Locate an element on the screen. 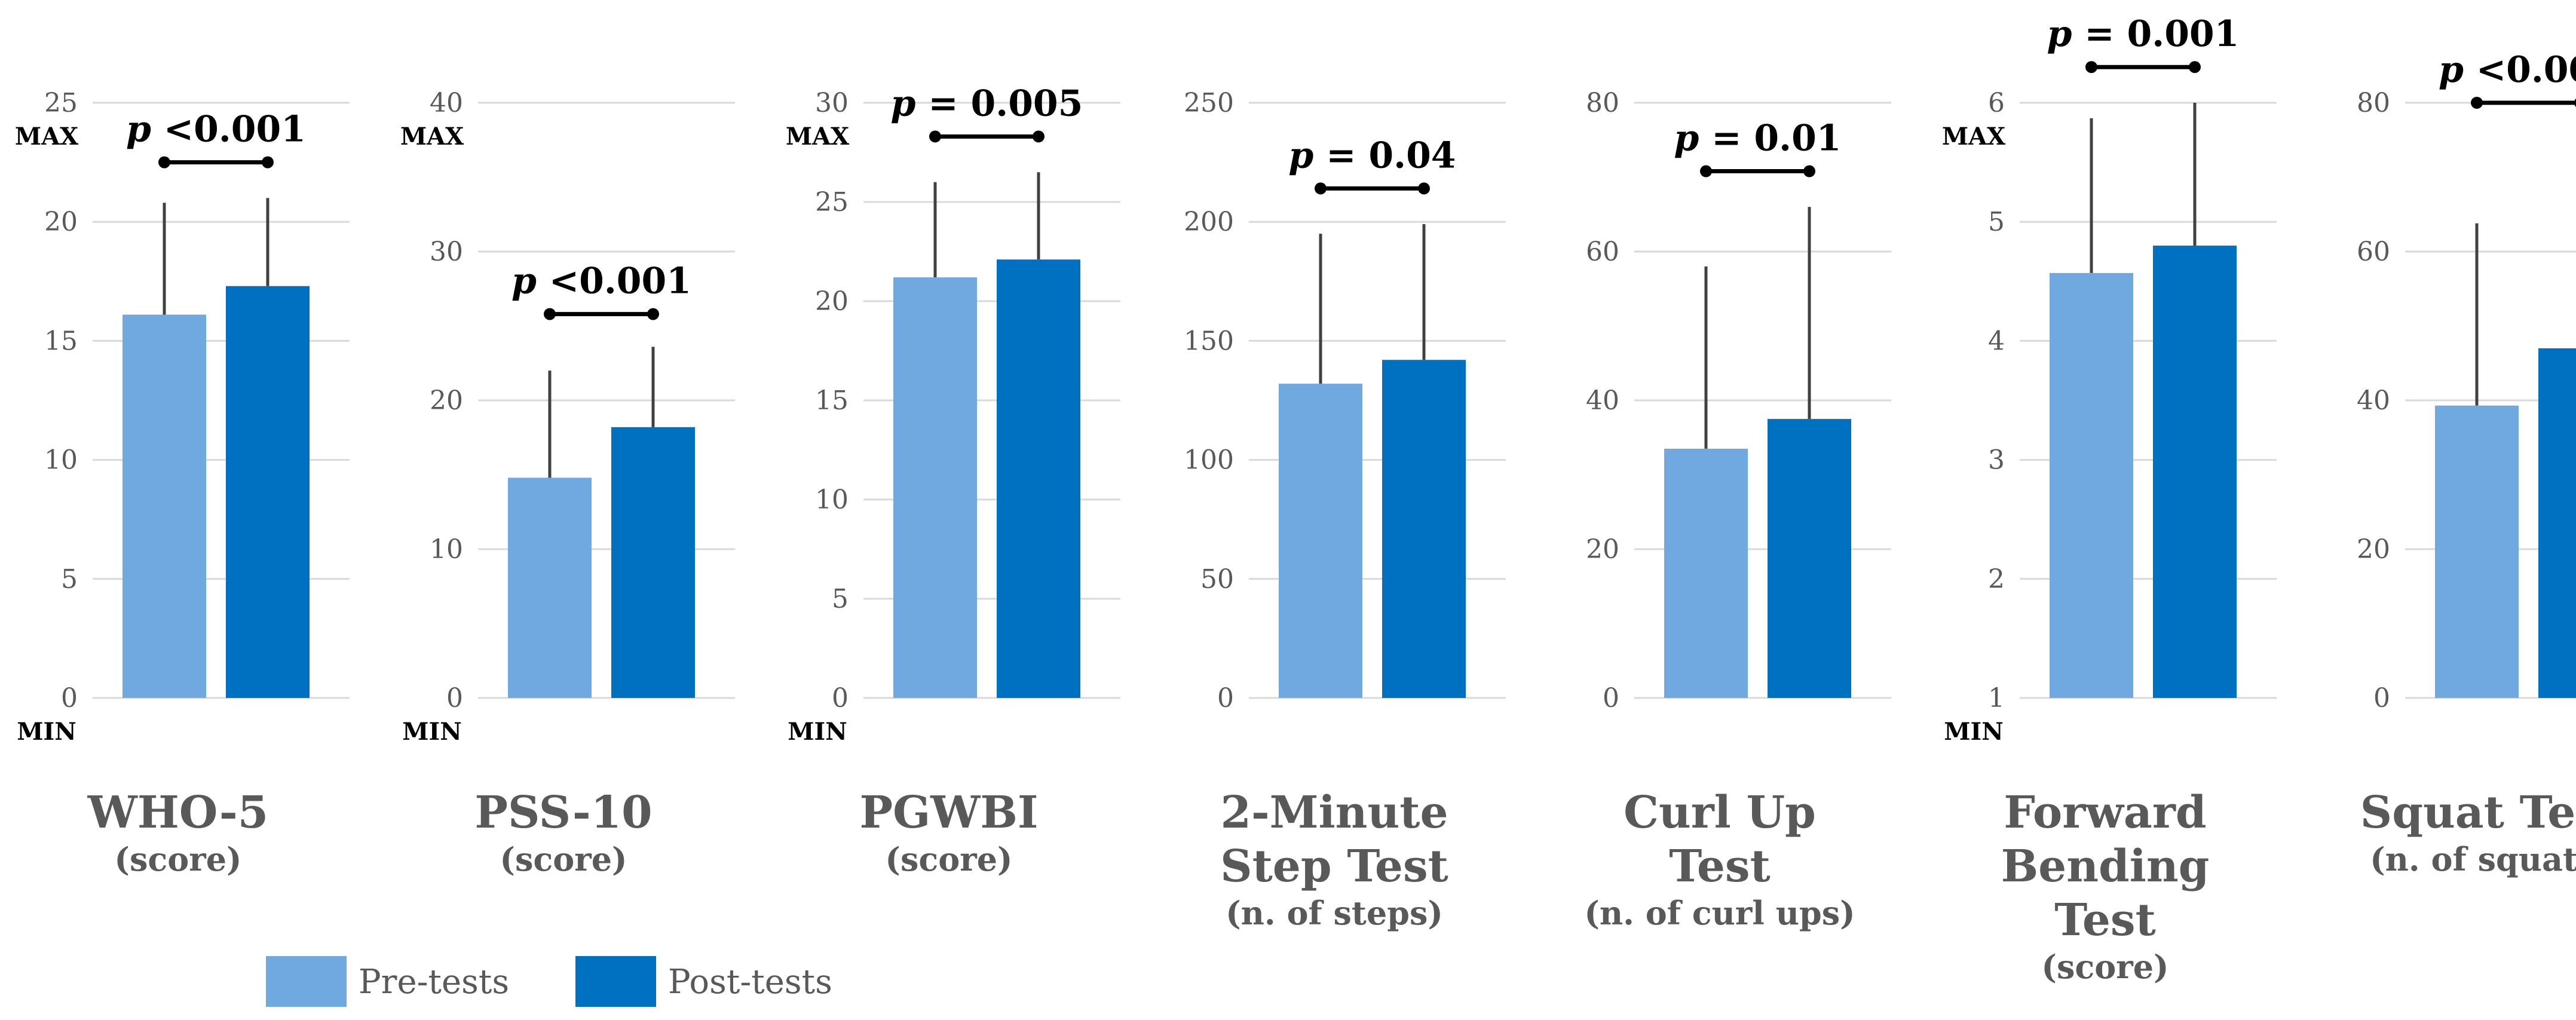  y-tick-label: 15 is located at coordinates (832, 400).